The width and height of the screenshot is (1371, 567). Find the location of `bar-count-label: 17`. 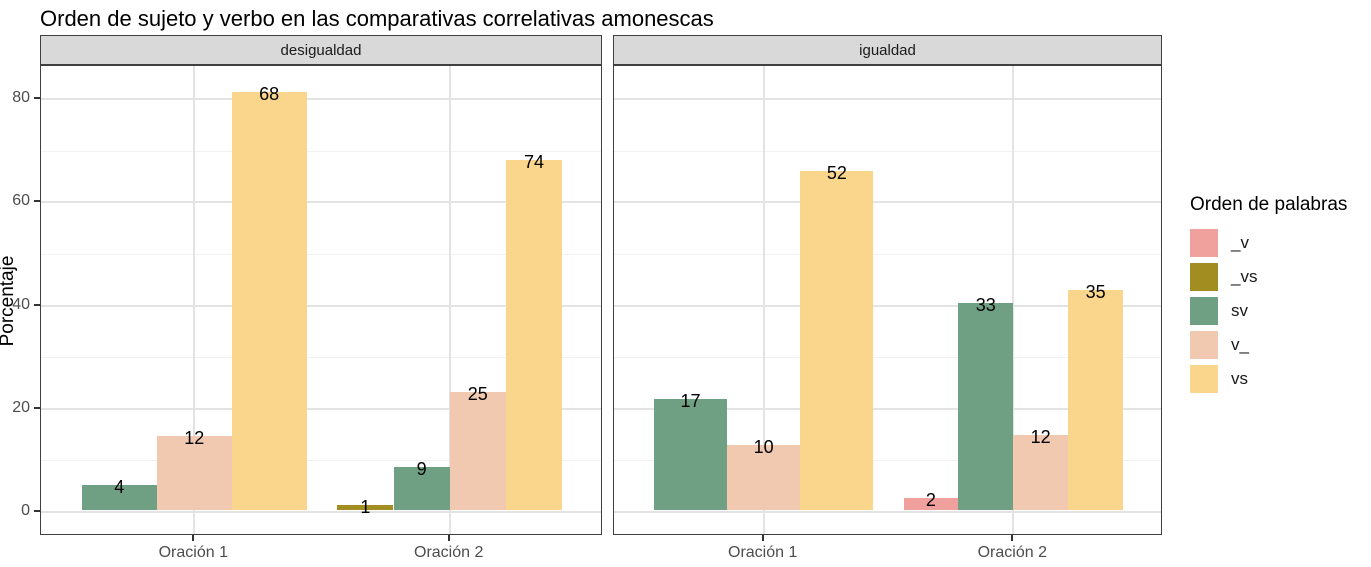

bar-count-label: 17 is located at coordinates (690, 401).